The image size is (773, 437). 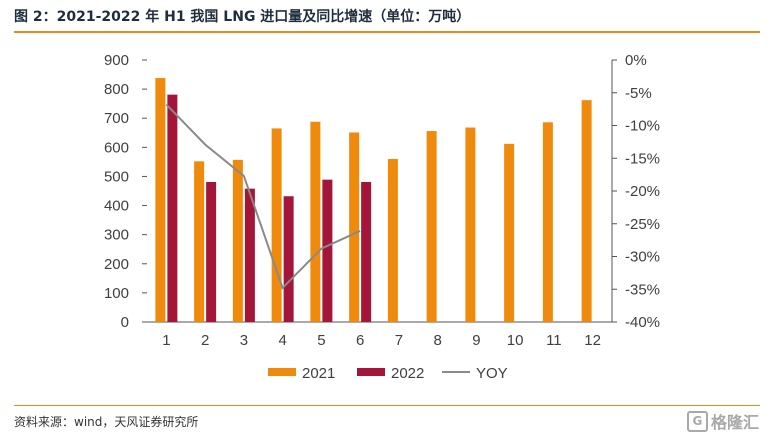 What do you see at coordinates (387, 405) in the screenshot?
I see `source-divider` at bounding box center [387, 405].